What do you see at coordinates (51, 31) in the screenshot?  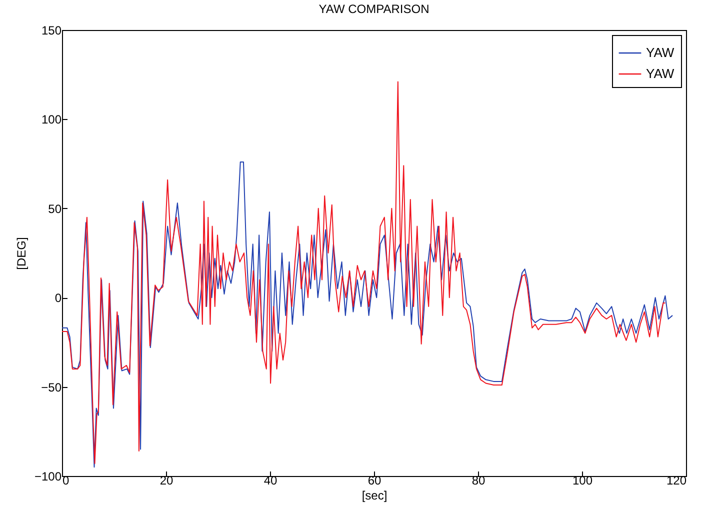 I see `y-tick-label: 150` at bounding box center [51, 31].